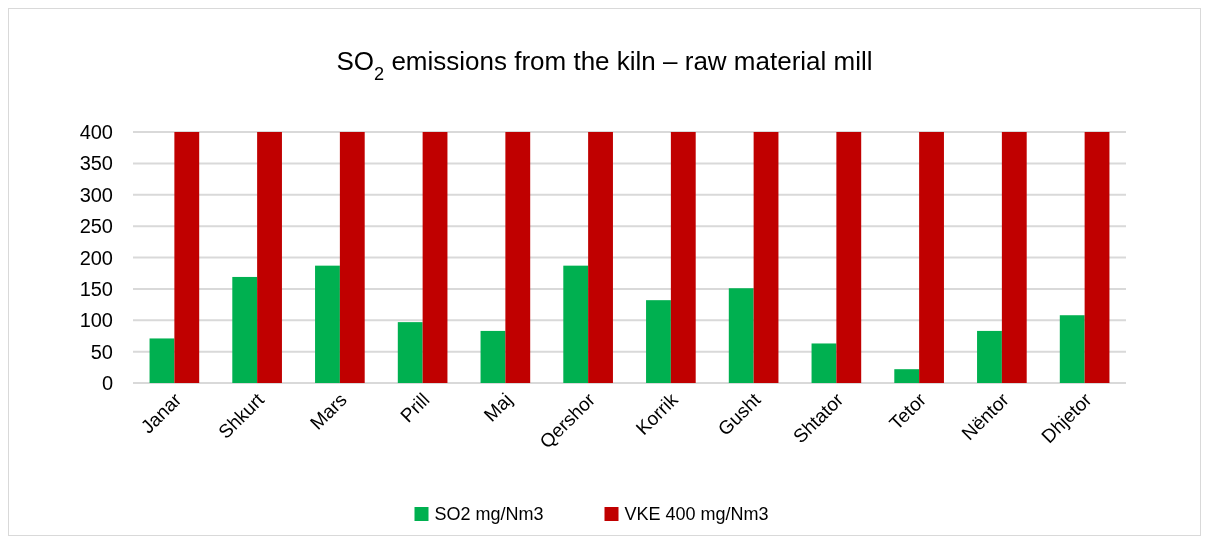 The height and width of the screenshot is (544, 1209). Describe the element at coordinates (96, 257) in the screenshot. I see `y-tick-label: 200` at that location.